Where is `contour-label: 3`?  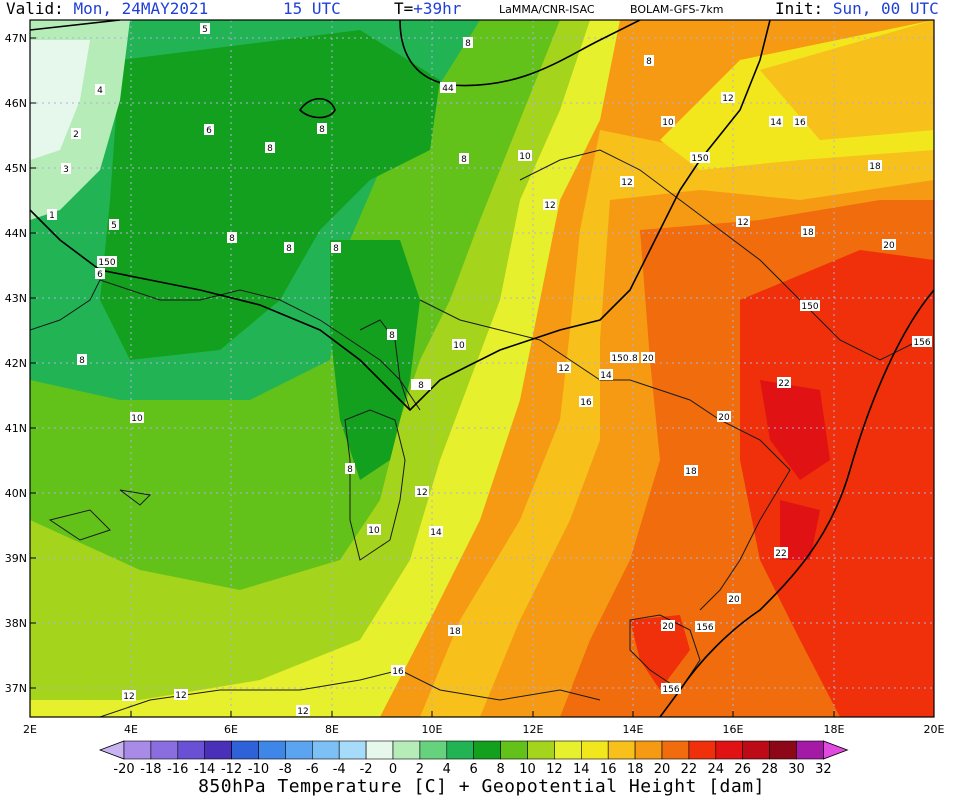
contour-label: 3 is located at coordinates (66, 169).